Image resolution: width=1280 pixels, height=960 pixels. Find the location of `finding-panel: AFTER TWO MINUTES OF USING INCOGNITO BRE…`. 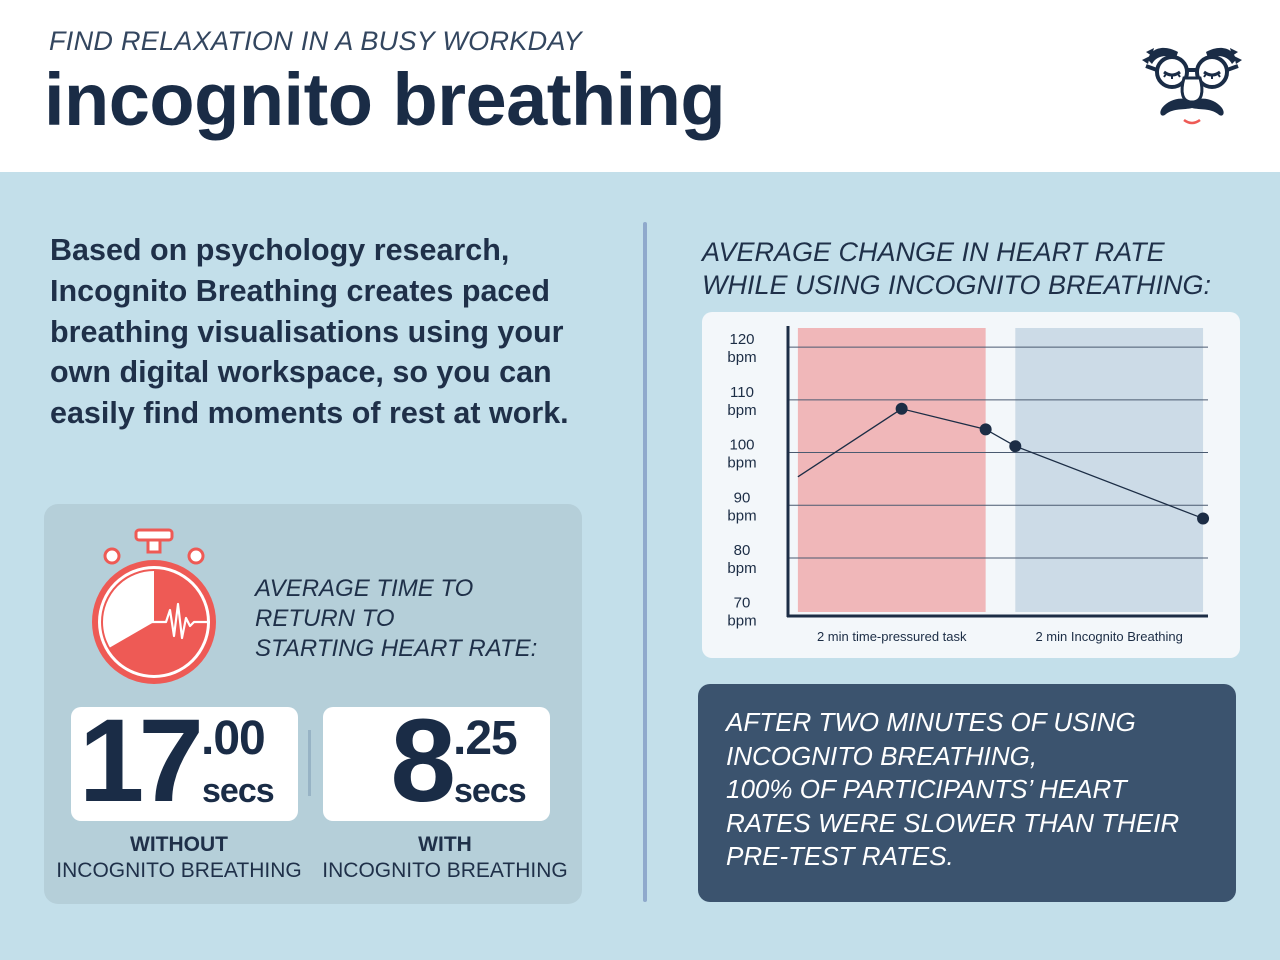

finding-panel: AFTER TWO MINUTES OF USING INCOGNITO BRE… is located at coordinates (967, 793).